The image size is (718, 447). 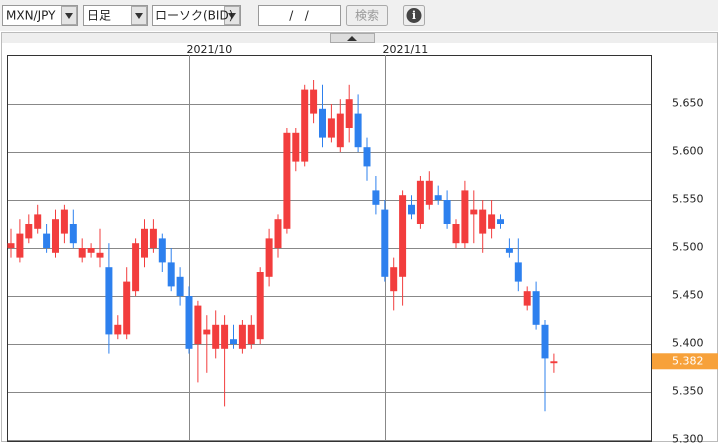 I want to click on current-price-box, so click(x=685, y=361).